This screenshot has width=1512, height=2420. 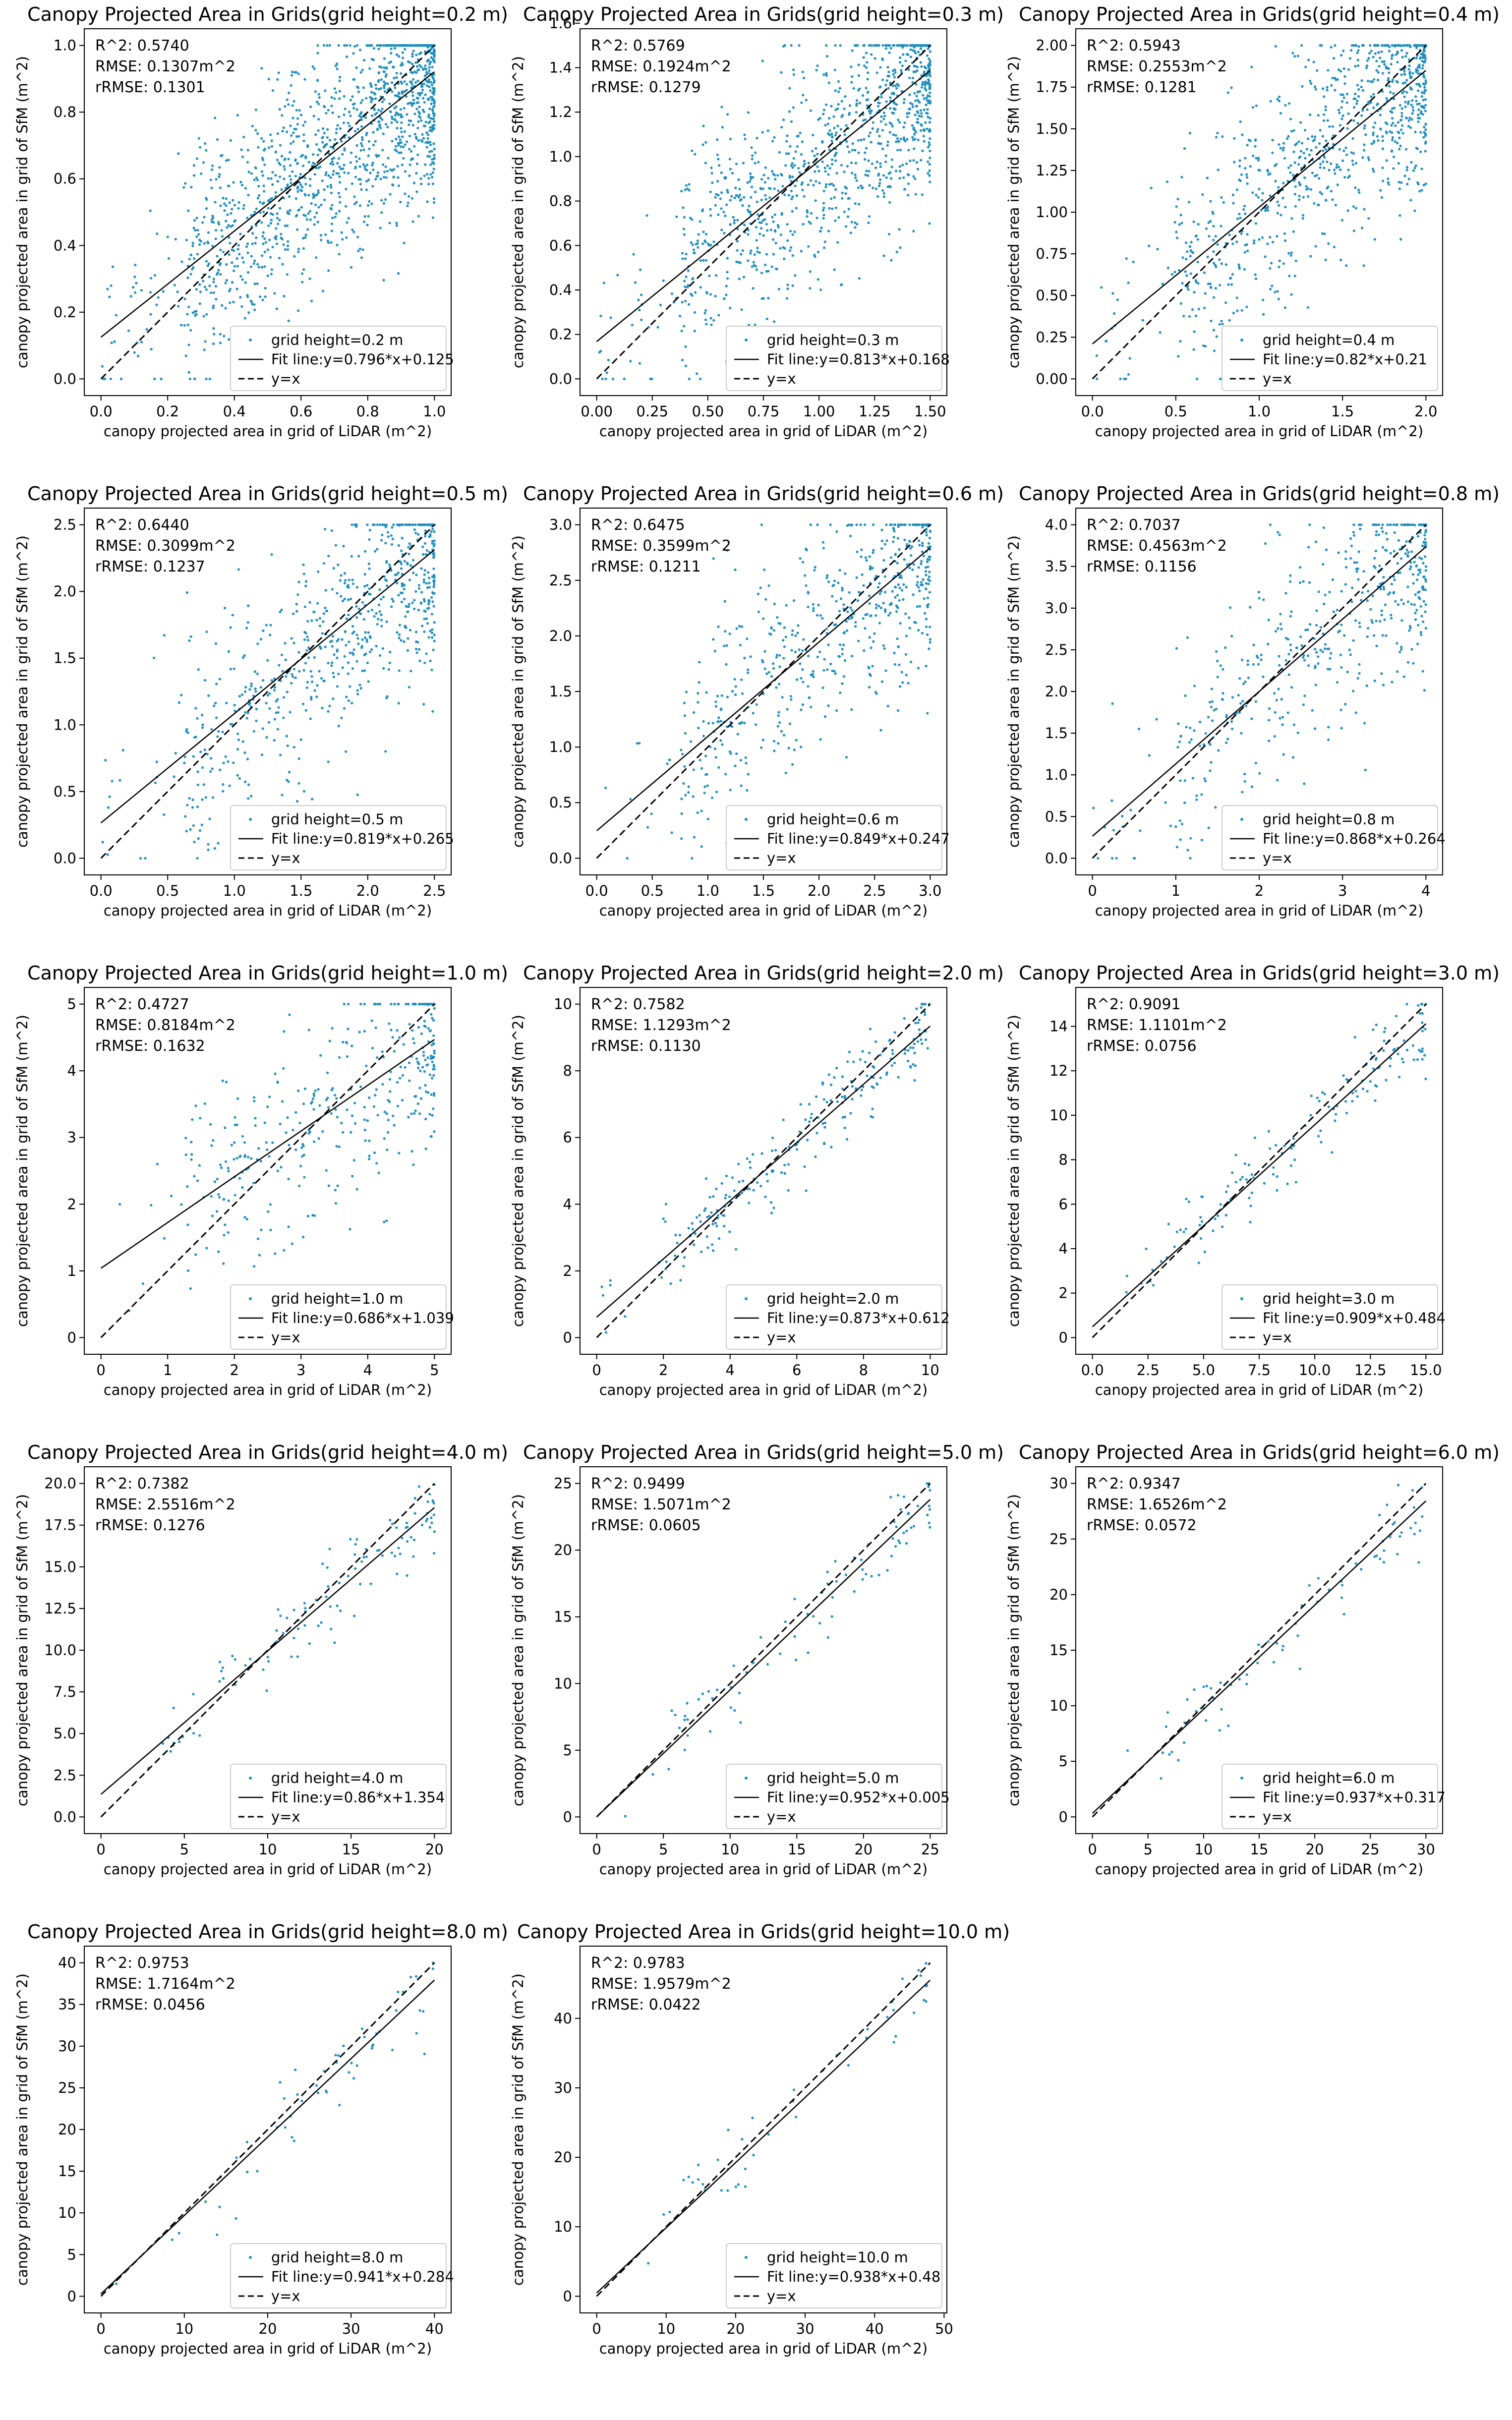 I want to click on y-tick-label: 0.2, so click(x=560, y=334).